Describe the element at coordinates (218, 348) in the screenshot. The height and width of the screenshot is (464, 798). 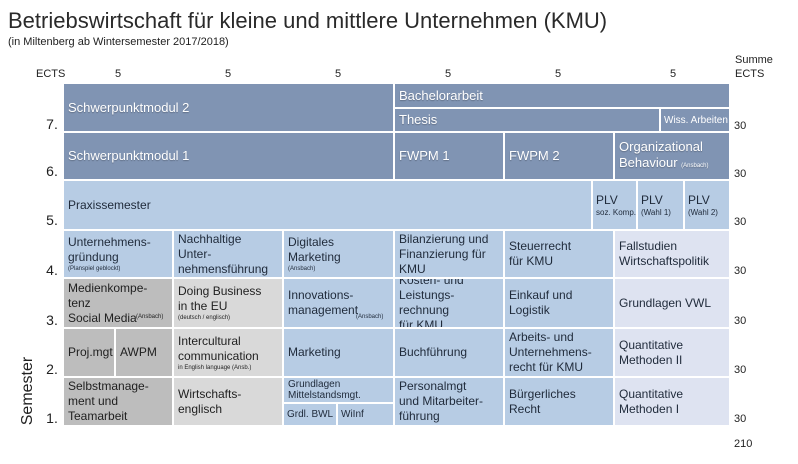
I see `module-label: Intercultural communication` at that location.